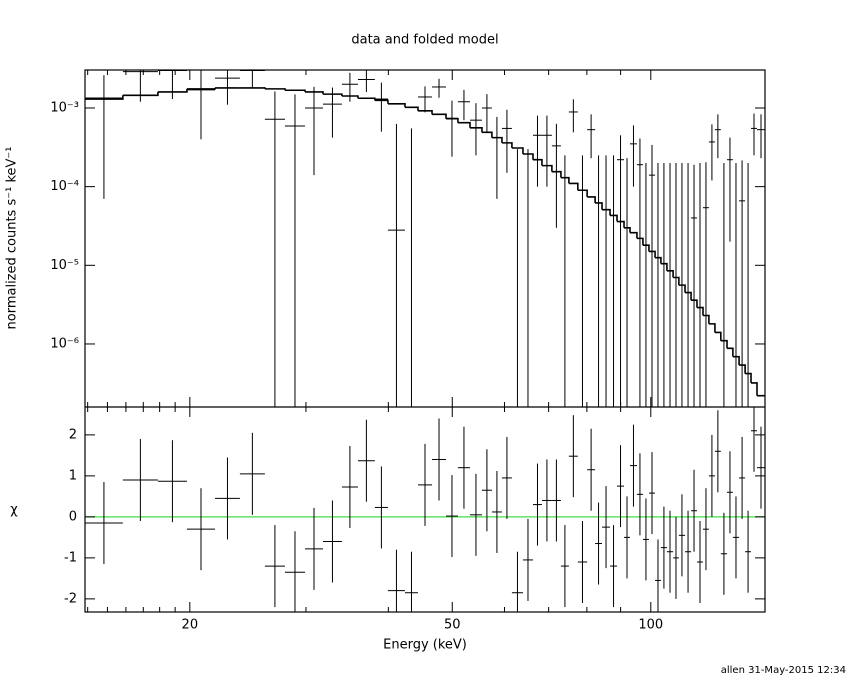 Image resolution: width=850 pixels, height=680 pixels. I want to click on y-tick-label: 2, so click(73, 434).